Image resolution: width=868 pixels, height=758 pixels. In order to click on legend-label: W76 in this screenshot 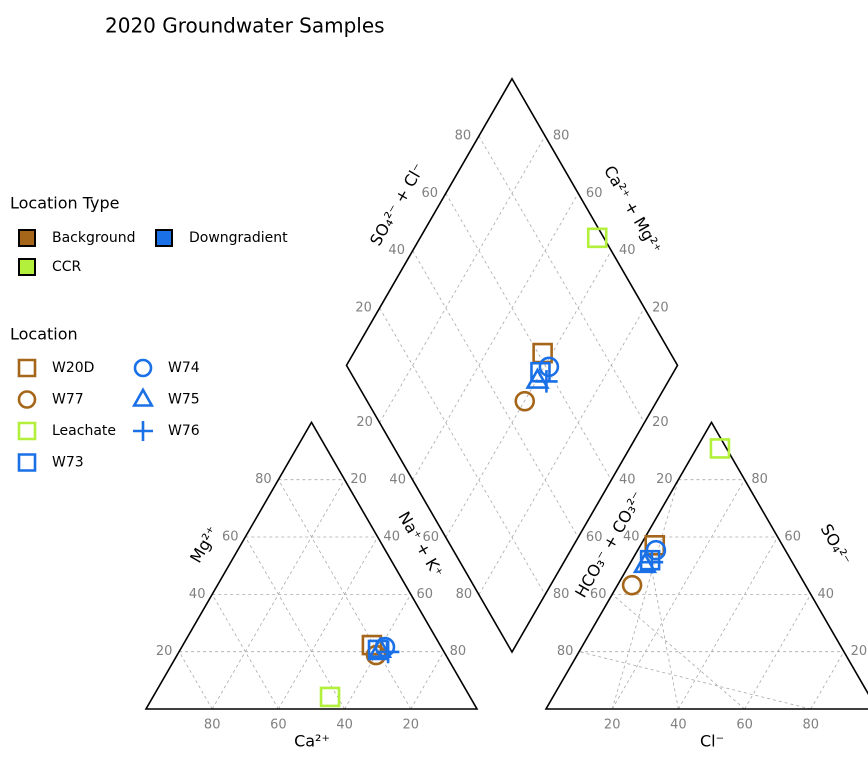, I will do `click(184, 431)`.